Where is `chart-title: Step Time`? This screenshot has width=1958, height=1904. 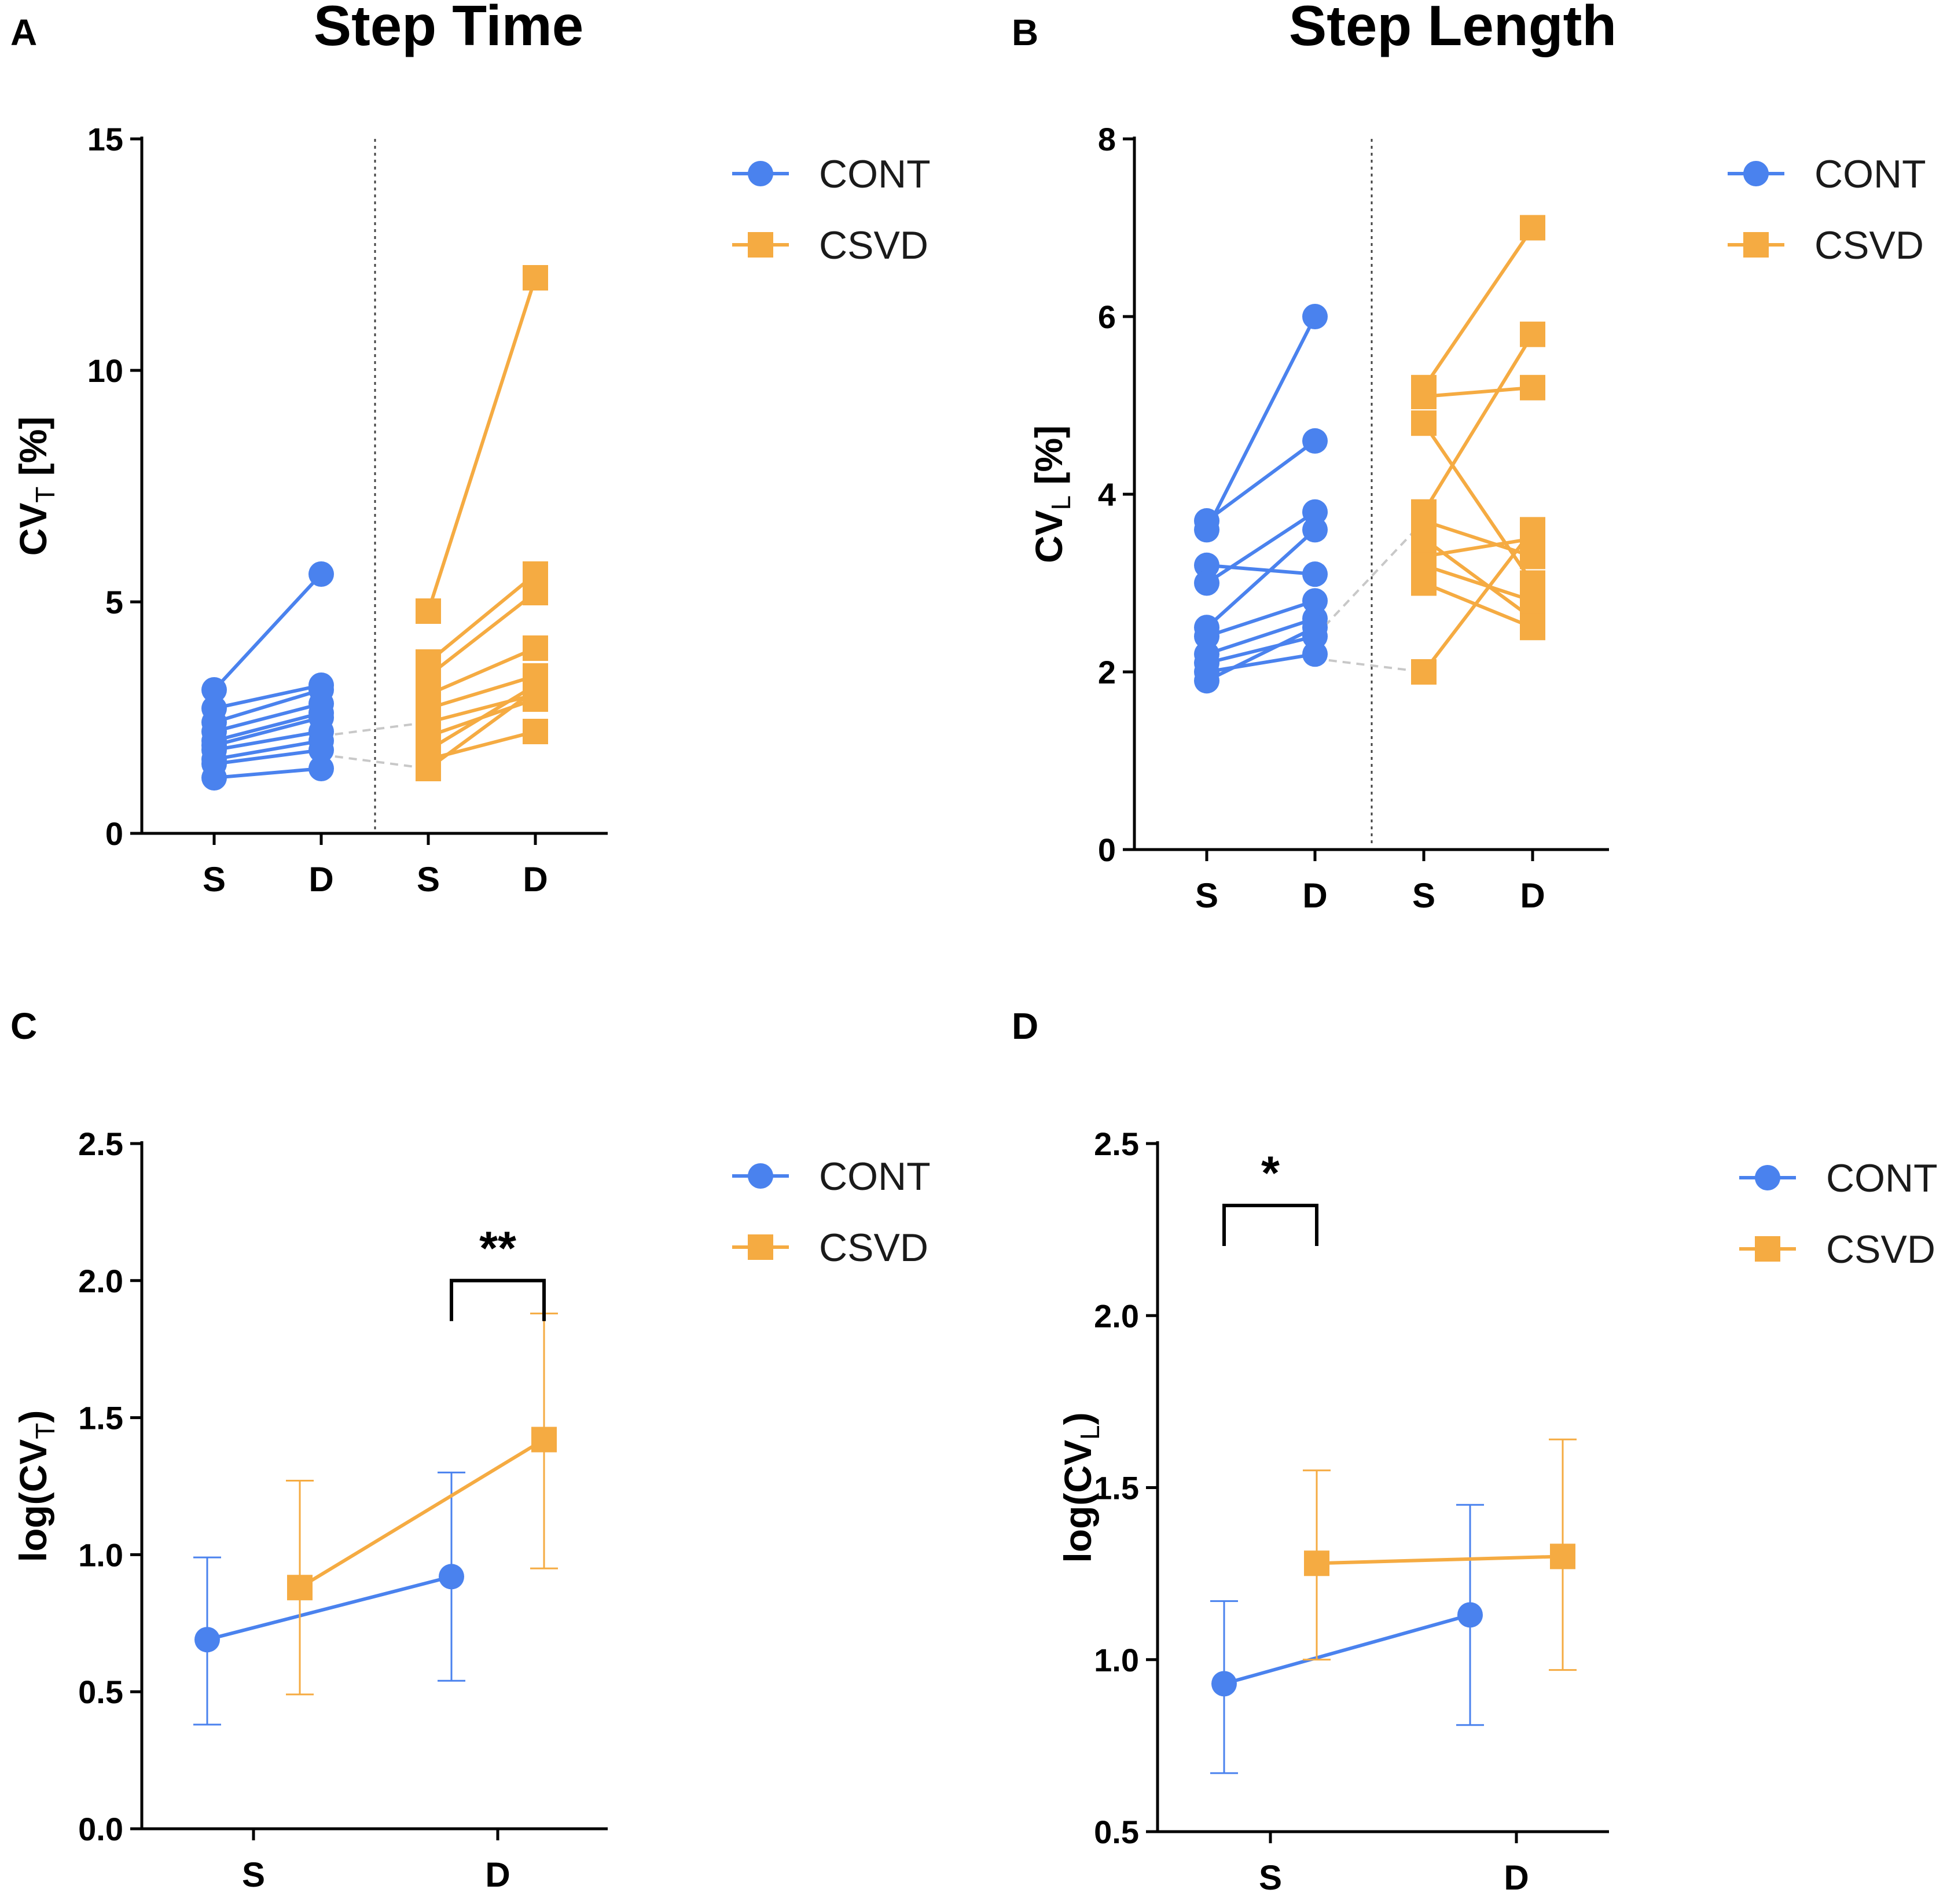 chart-title: Step Time is located at coordinates (449, 28).